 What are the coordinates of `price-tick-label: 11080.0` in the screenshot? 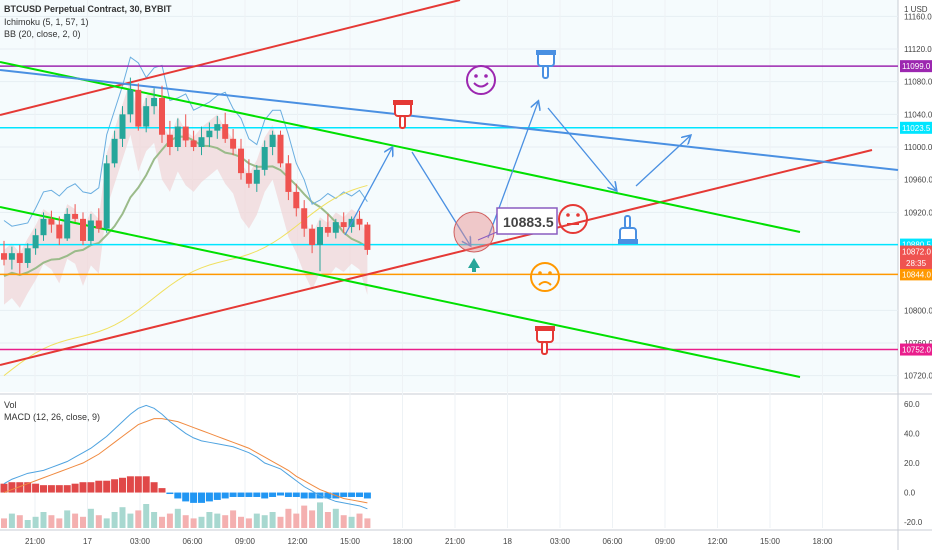 It's located at (918, 82).